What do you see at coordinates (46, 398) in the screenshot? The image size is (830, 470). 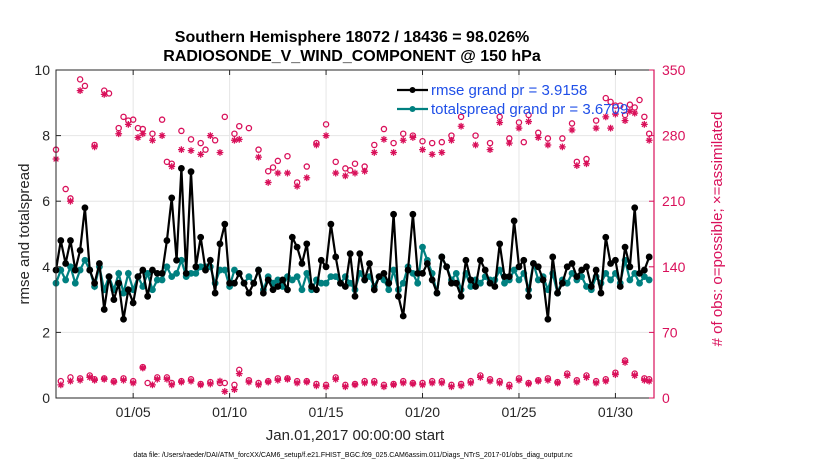 I see `y-left-tick-label: 0` at bounding box center [46, 398].